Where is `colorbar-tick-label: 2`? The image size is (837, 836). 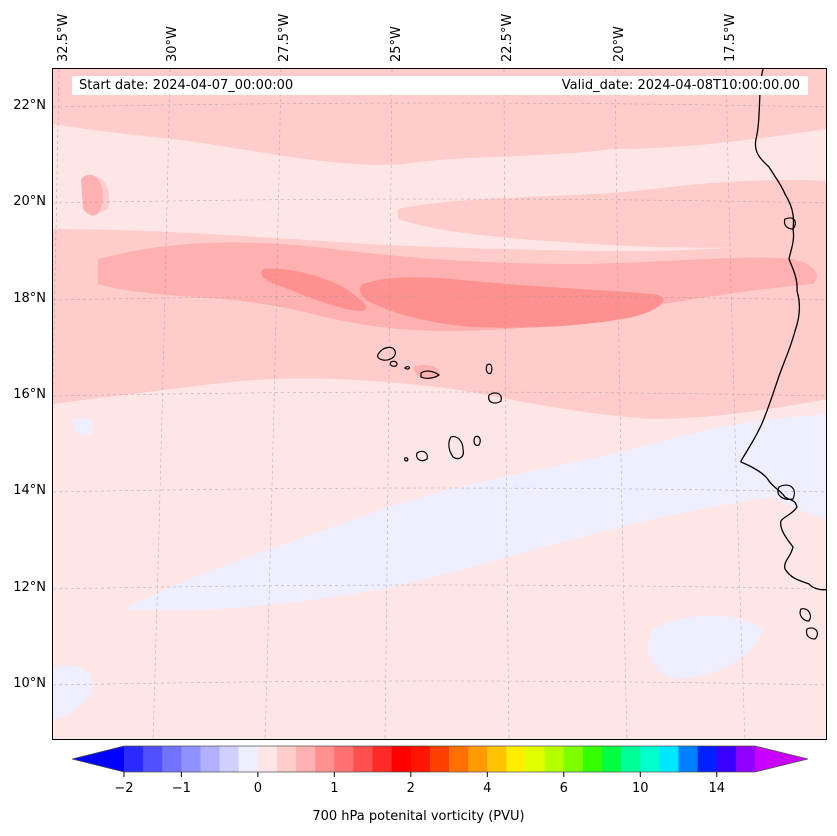 colorbar-tick-label: 2 is located at coordinates (410, 788).